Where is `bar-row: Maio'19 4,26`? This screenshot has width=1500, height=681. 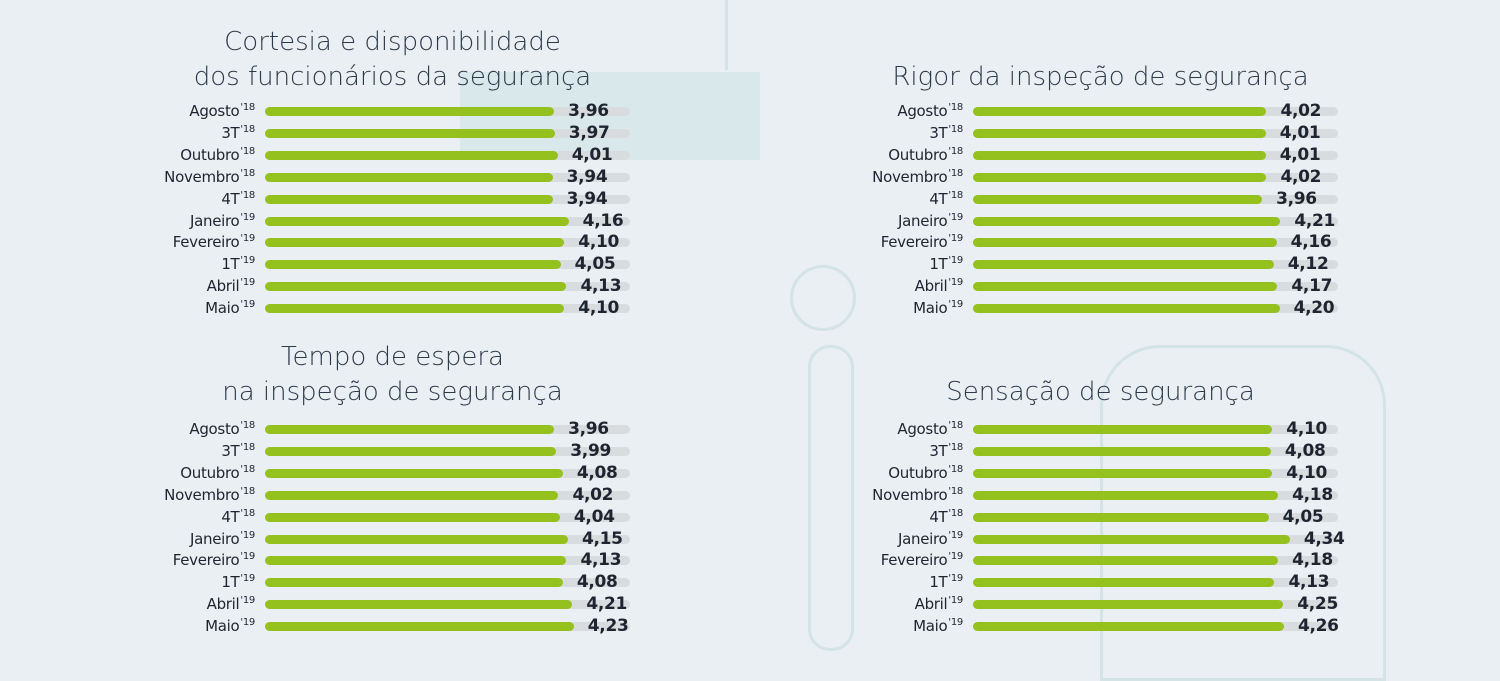 bar-row: Maio'19 4,26 is located at coordinates (1058, 627).